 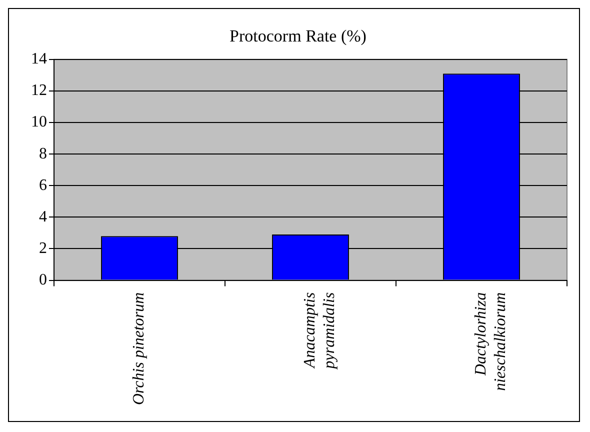 What do you see at coordinates (139, 348) in the screenshot?
I see `x-tick-label: Orchis pinetorum` at bounding box center [139, 348].